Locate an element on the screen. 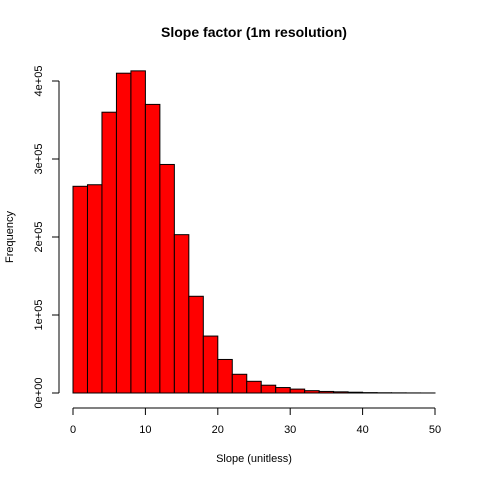  x-axis: 0 10 20 30 40 50 is located at coordinates (255, 421).